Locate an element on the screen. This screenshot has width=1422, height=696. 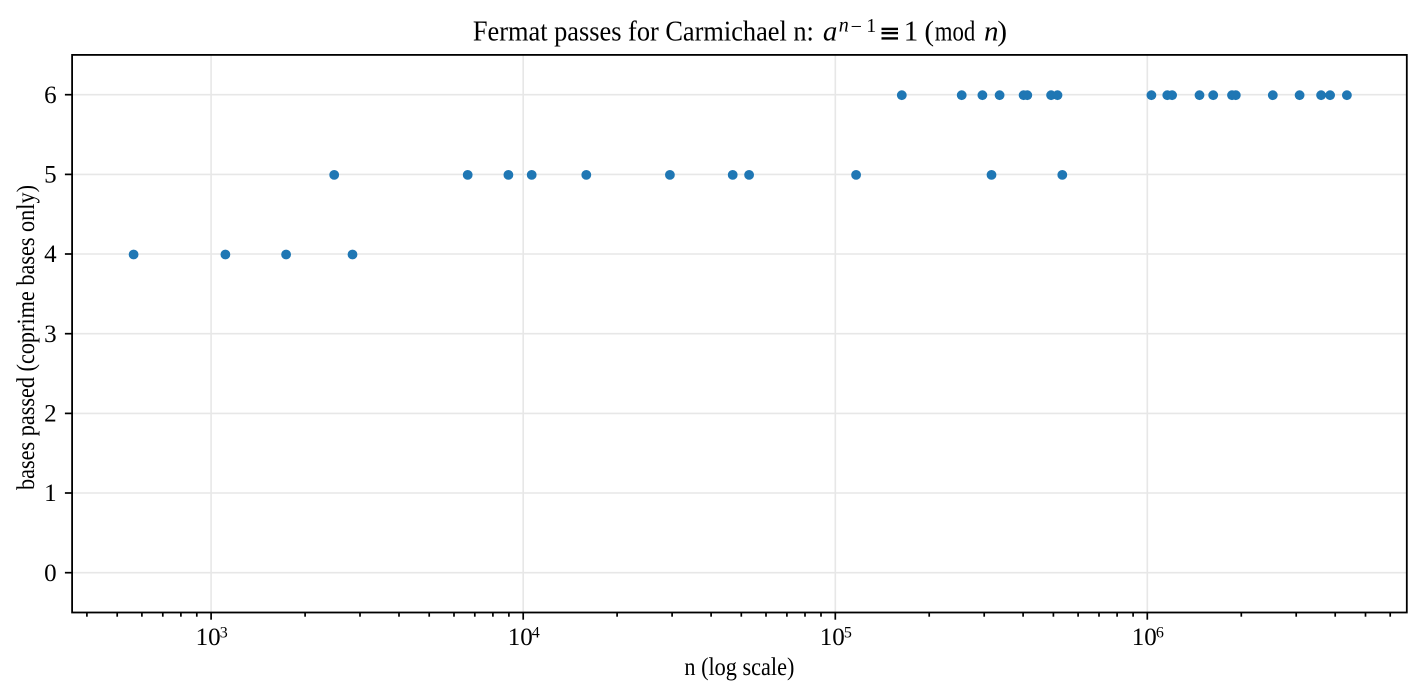
svg-text:Fermat passes for Carmichael n: Fermat passes for Carmichael n: is located at coordinates (643, 31).